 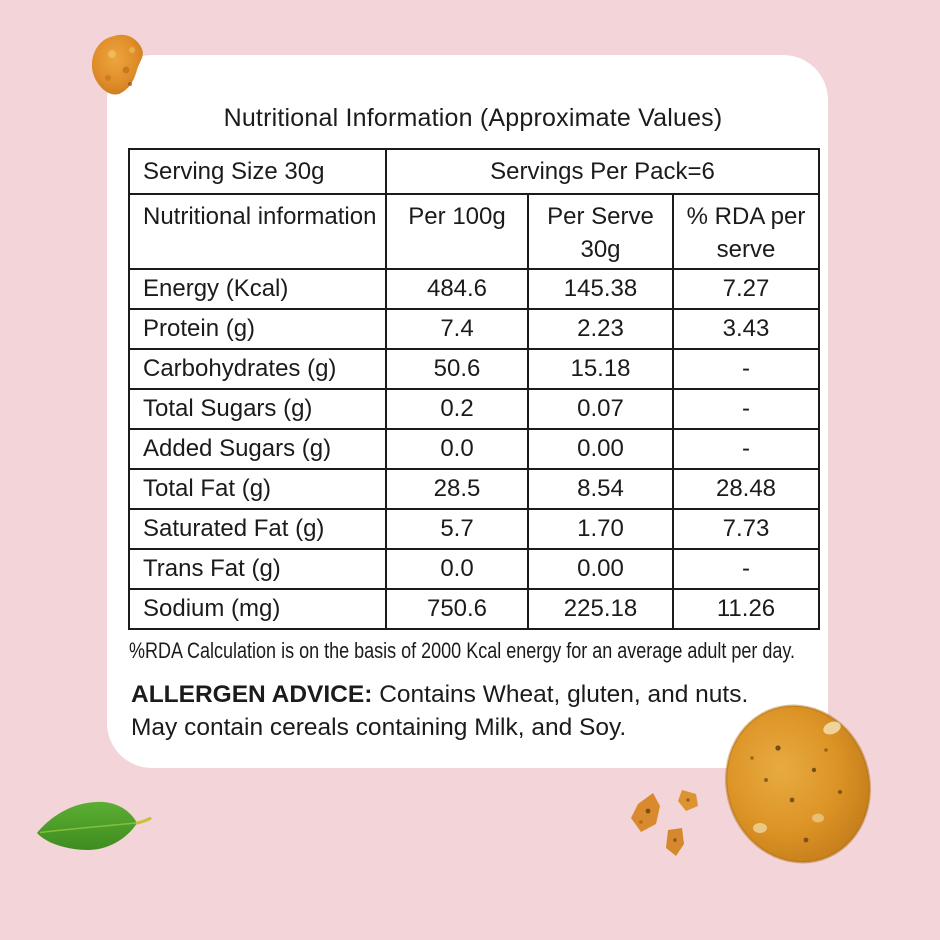 I want to click on table-row-saturated-fat: Saturated Fat (g) 5.7 1.70 7.73, so click(x=474, y=529).